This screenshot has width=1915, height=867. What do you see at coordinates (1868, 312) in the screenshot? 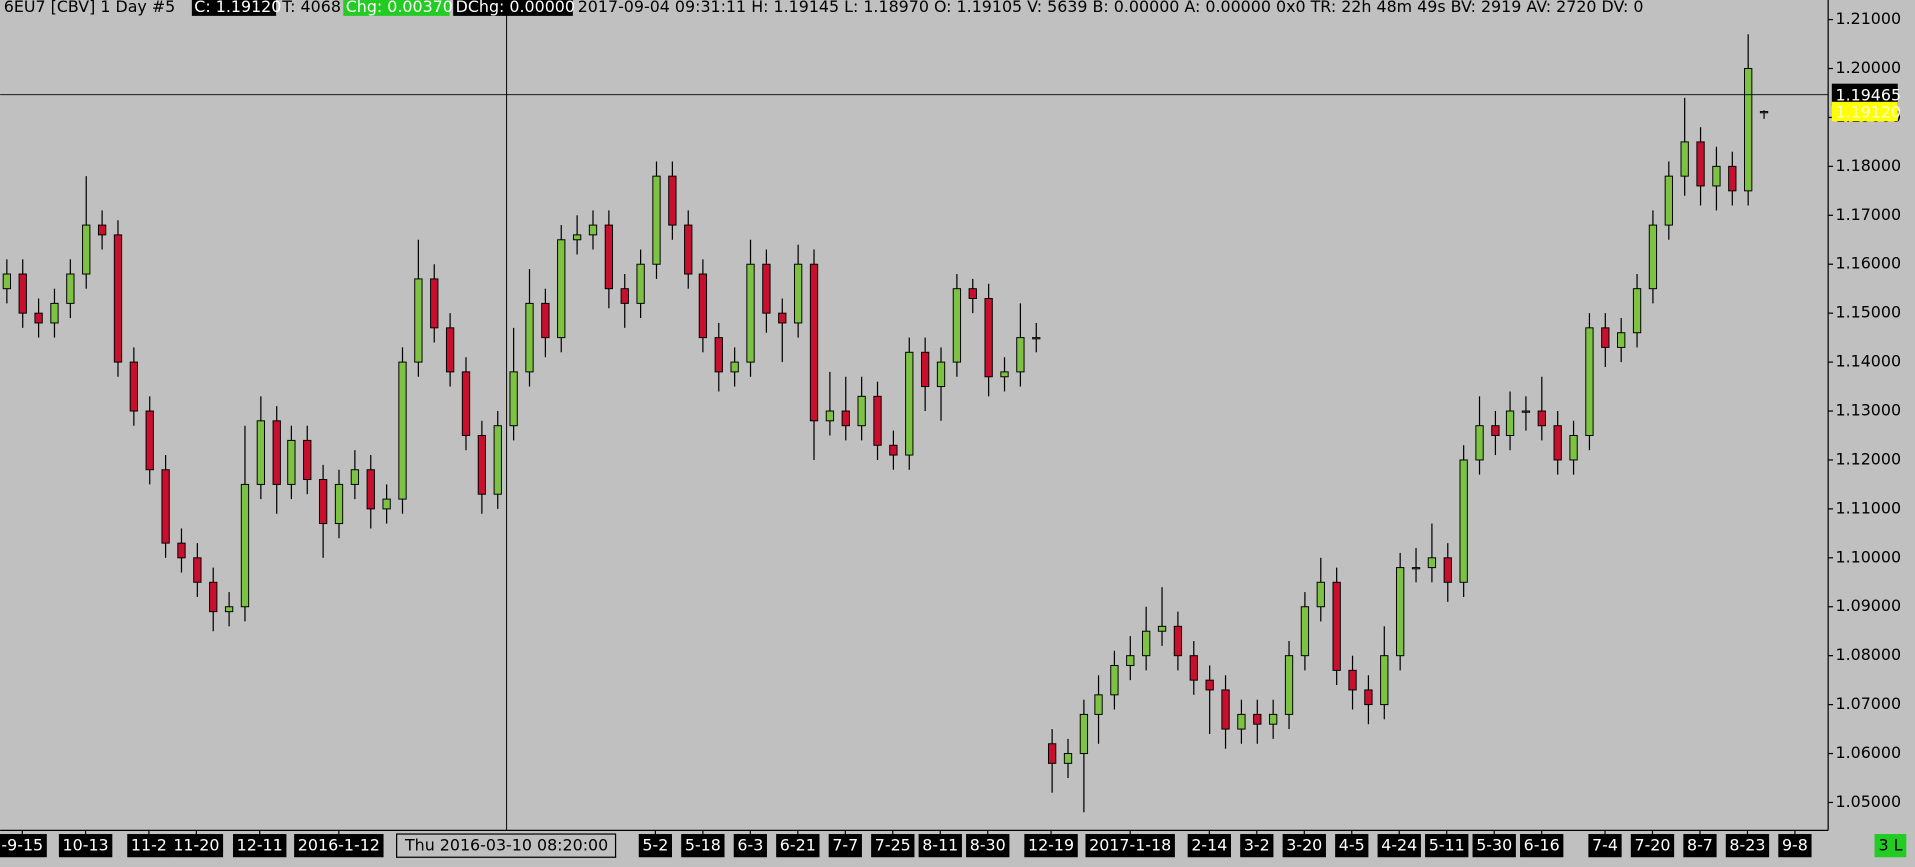
I see `y-tick-label: 1.15000` at bounding box center [1868, 312].